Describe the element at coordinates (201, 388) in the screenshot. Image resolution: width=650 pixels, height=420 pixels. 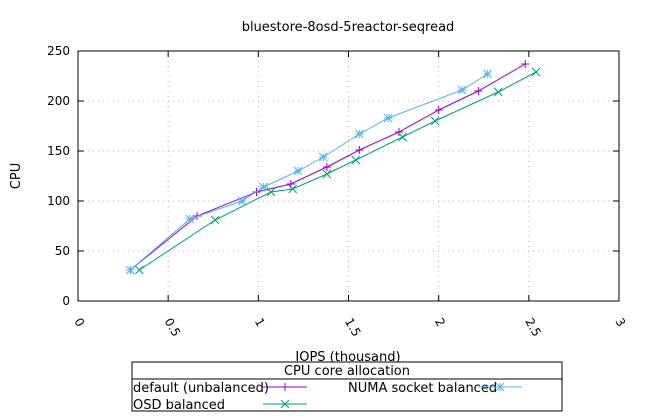
I see `legend-label-default: default (unbalanced)` at that location.